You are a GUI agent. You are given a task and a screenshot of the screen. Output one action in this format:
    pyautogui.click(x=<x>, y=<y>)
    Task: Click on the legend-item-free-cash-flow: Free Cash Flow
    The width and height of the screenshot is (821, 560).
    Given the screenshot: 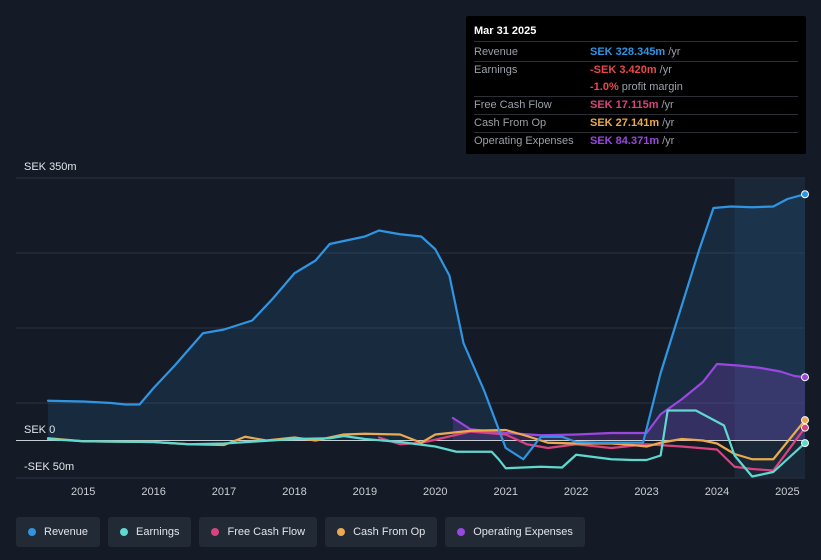 What is the action you would take?
    pyautogui.click(x=258, y=532)
    